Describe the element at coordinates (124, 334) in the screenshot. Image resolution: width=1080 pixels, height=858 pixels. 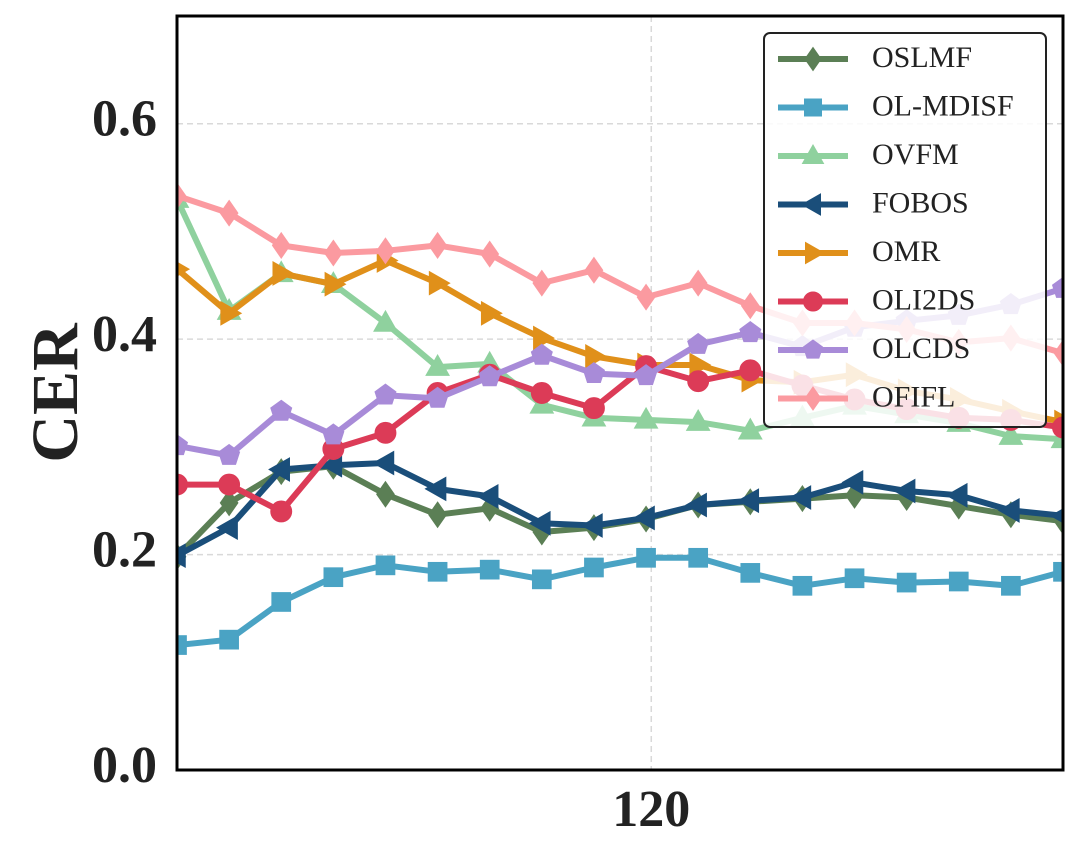
I see `y-tick-label: 0.4` at that location.